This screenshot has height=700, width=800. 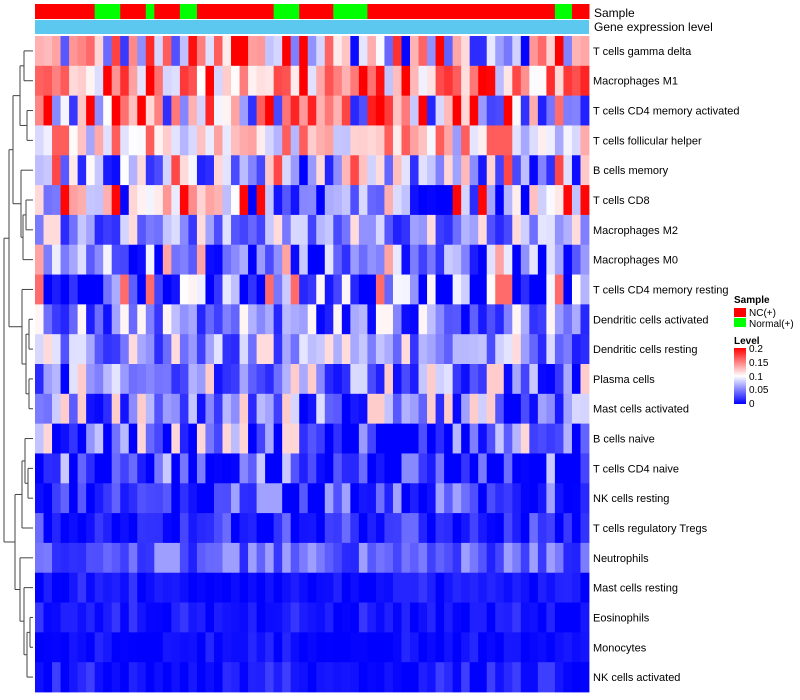 I want to click on row-label: Neutrophils, so click(x=621, y=559).